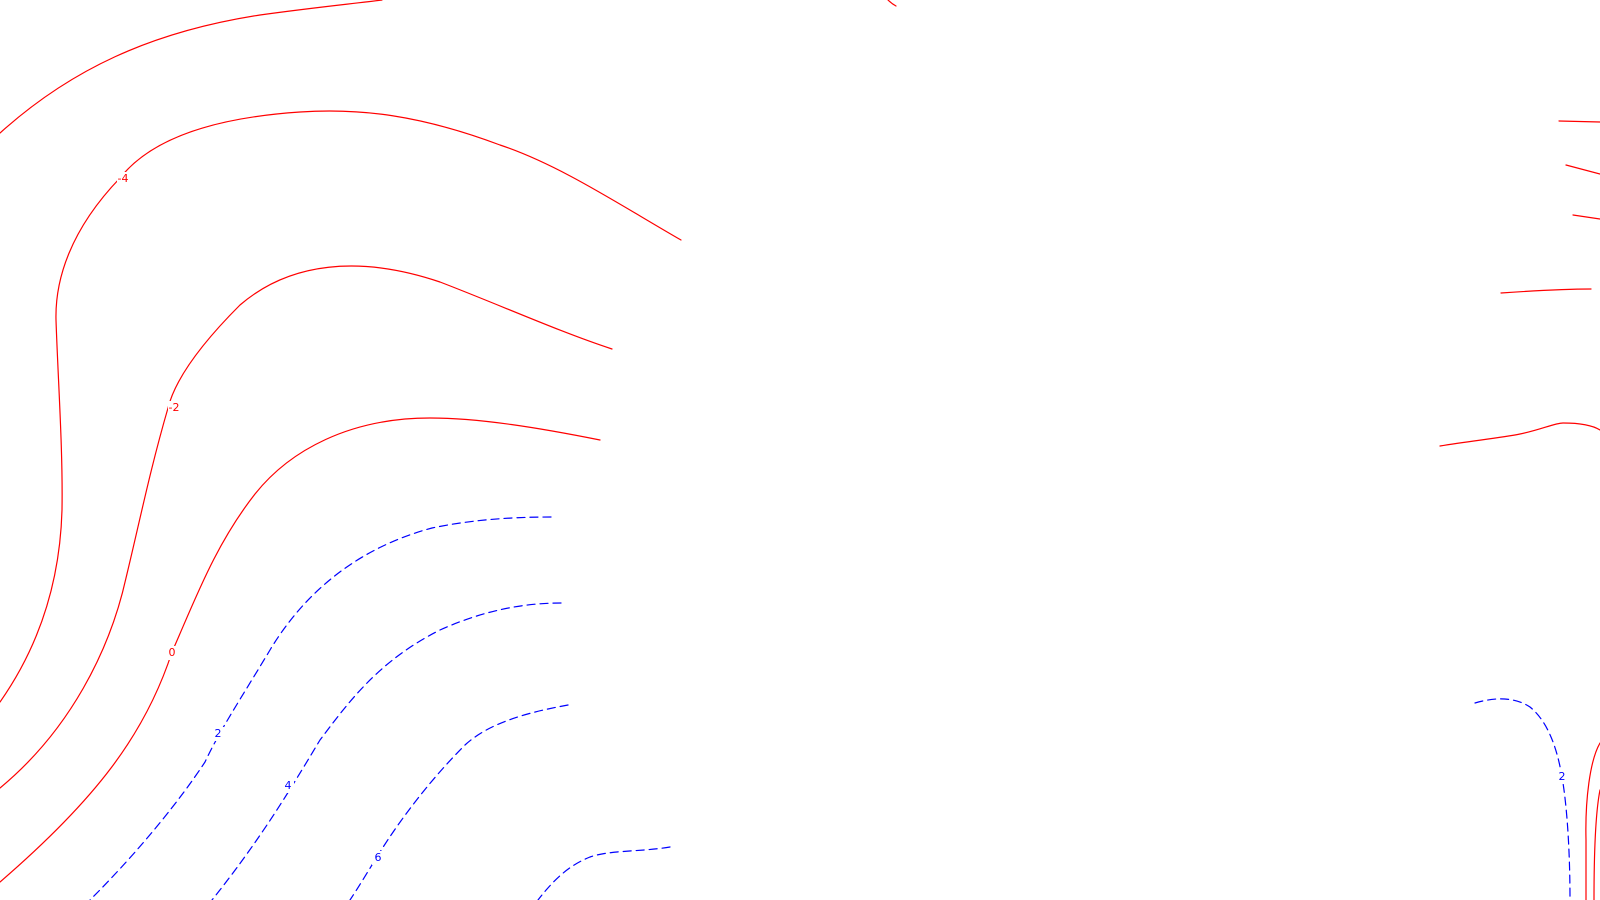 The height and width of the screenshot is (900, 1600). What do you see at coordinates (892, 3) in the screenshot?
I see `contour-line-top-center-tick` at bounding box center [892, 3].